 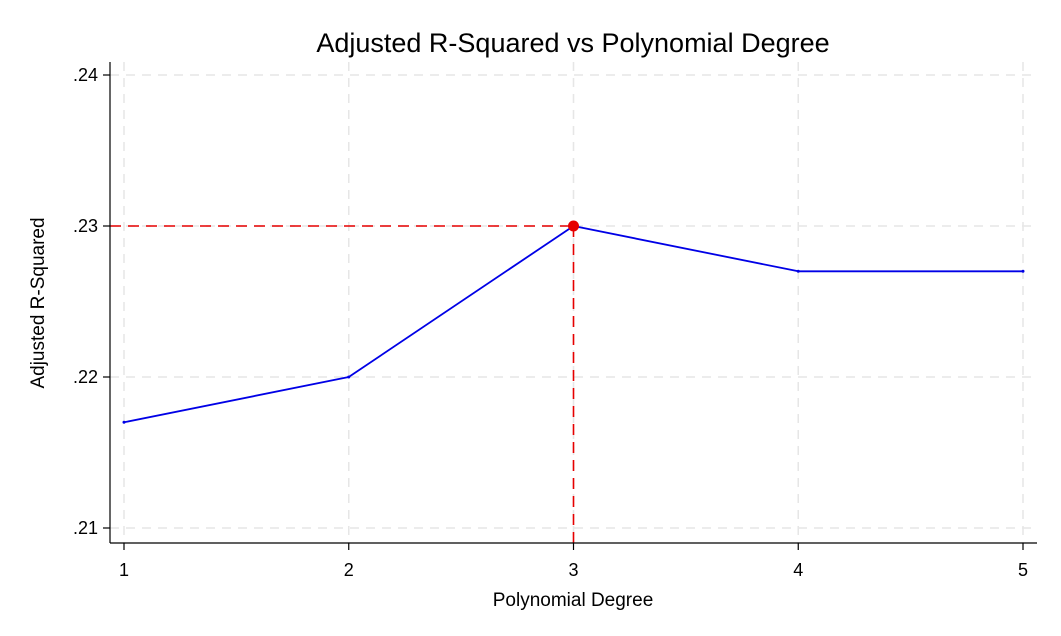 What do you see at coordinates (349, 570) in the screenshot?
I see `x-tick-label-1: 2` at bounding box center [349, 570].